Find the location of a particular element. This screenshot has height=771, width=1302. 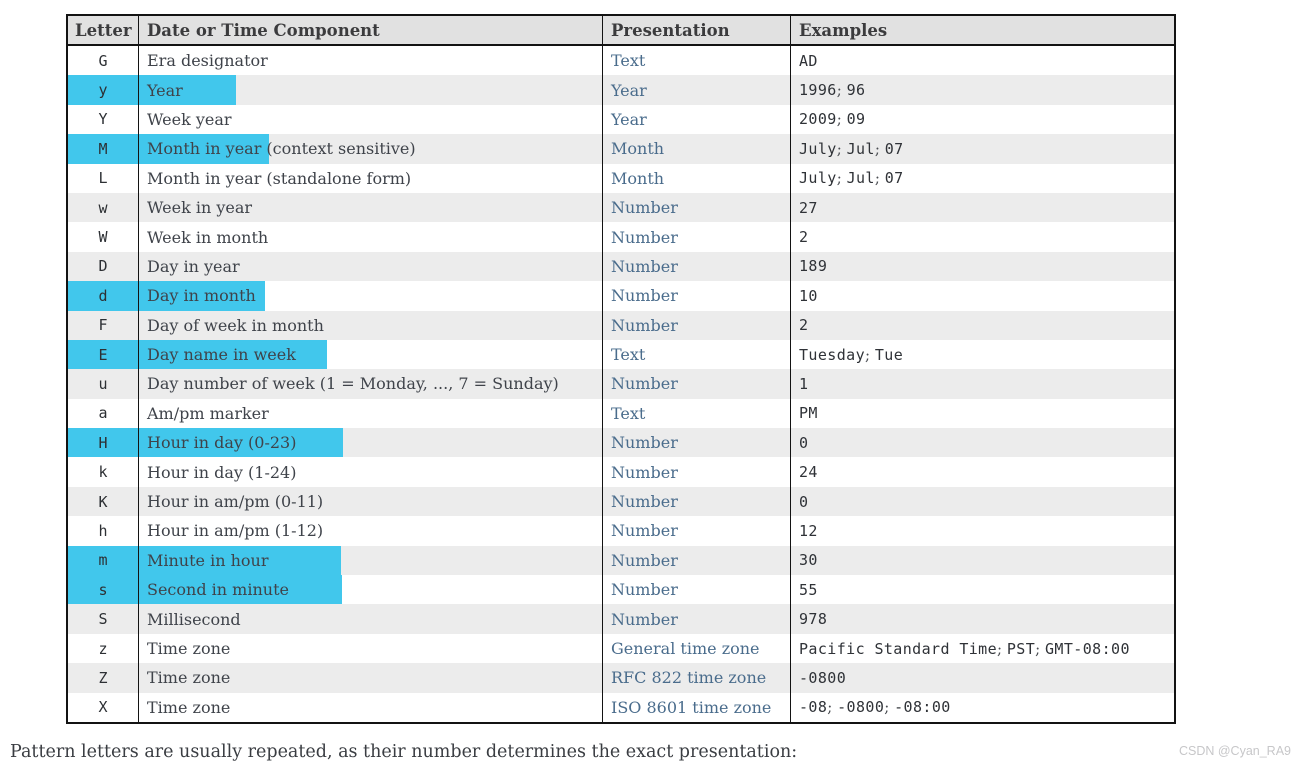

table-row: E Day name in week Text Tuesday; Tue is located at coordinates (621, 354).